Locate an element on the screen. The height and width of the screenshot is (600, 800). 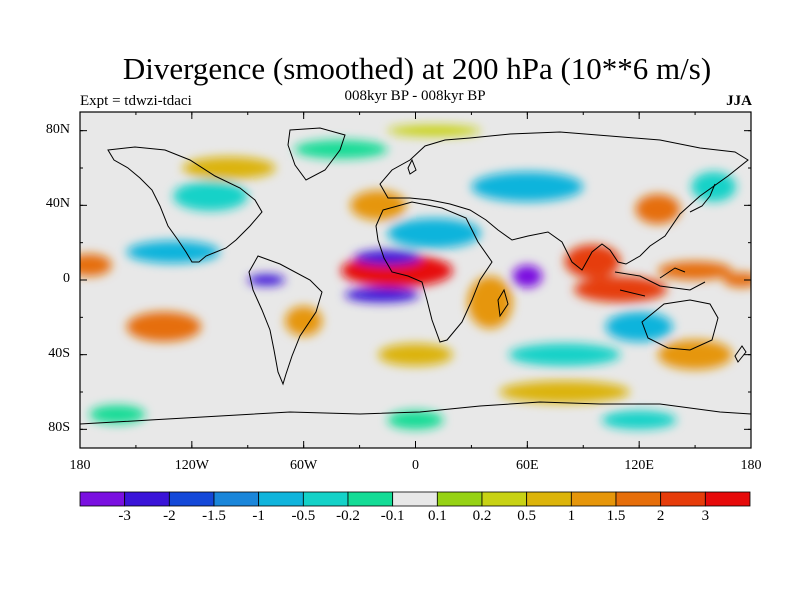
field-blob-atlantic-min-north is located at coordinates (387, 258).